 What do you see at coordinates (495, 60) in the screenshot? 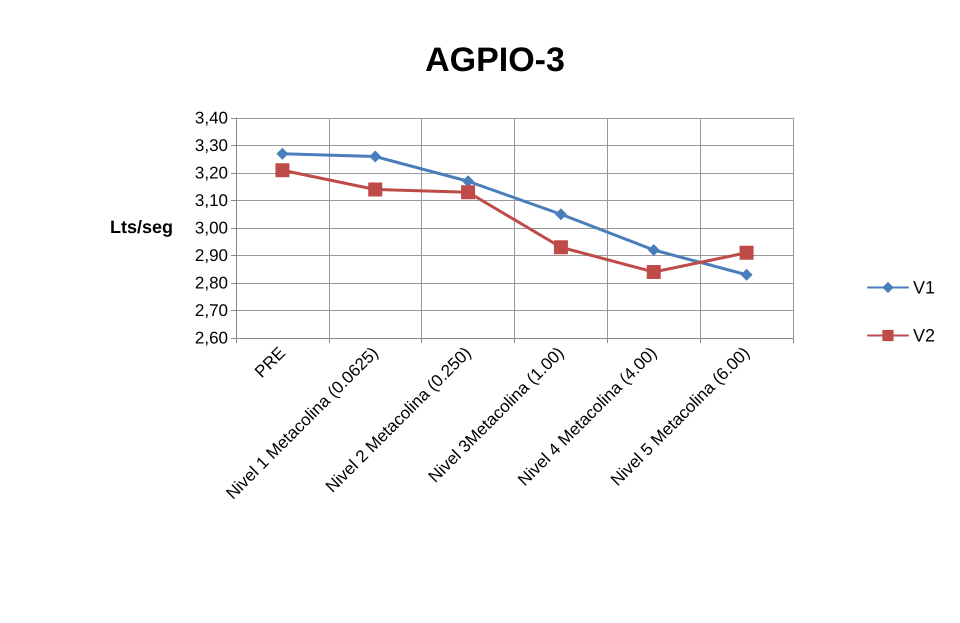
I see `chart-title: AGPIO-3` at bounding box center [495, 60].